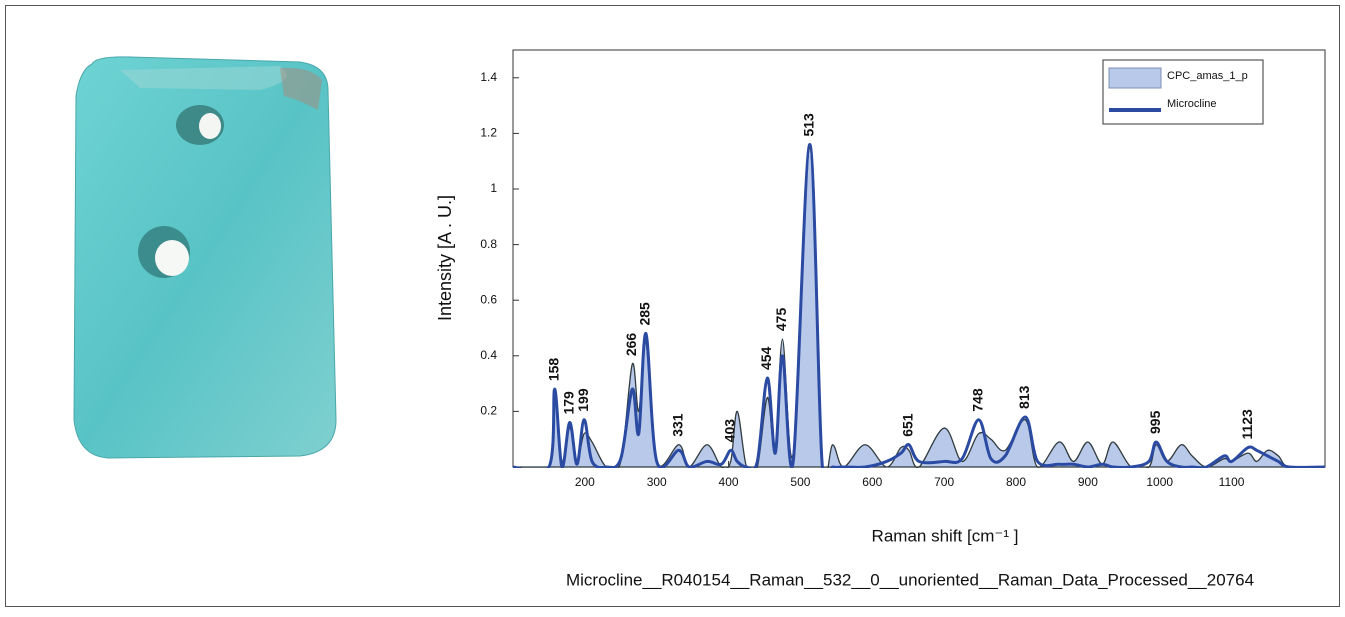  What do you see at coordinates (631, 345) in the screenshot?
I see `peak-label: 266` at bounding box center [631, 345].